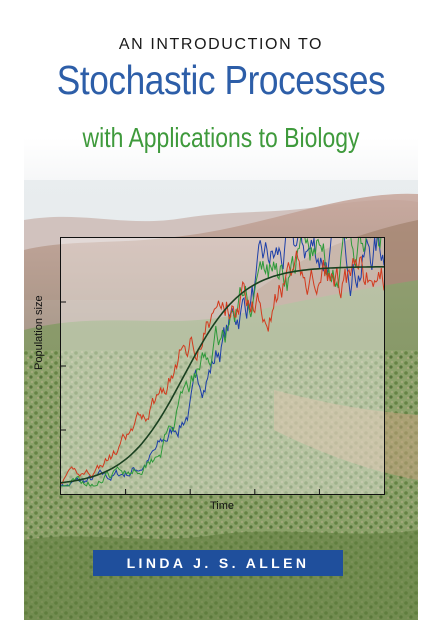  I want to click on title-prefix: AN INTRODUCTION TO, so click(221, 44).